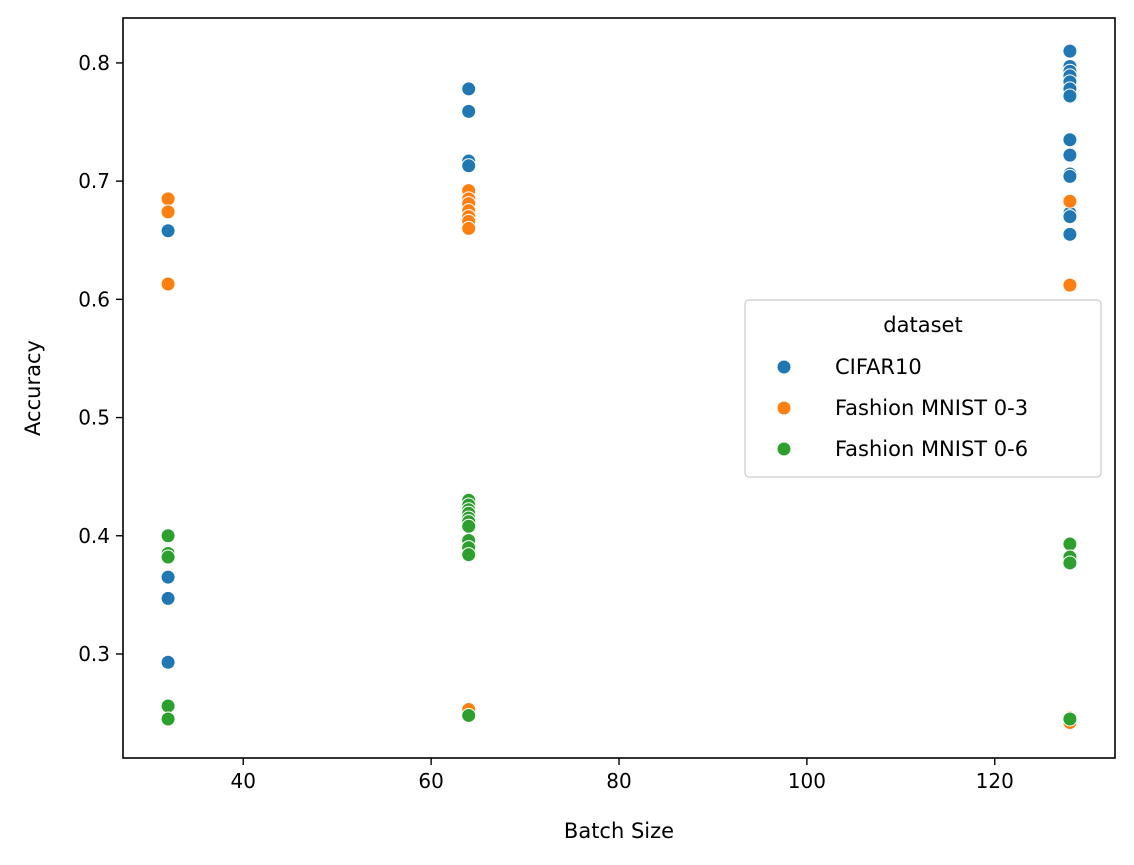 This screenshot has width=1134, height=865. I want to click on y-tick-label: 0.5, so click(94, 418).